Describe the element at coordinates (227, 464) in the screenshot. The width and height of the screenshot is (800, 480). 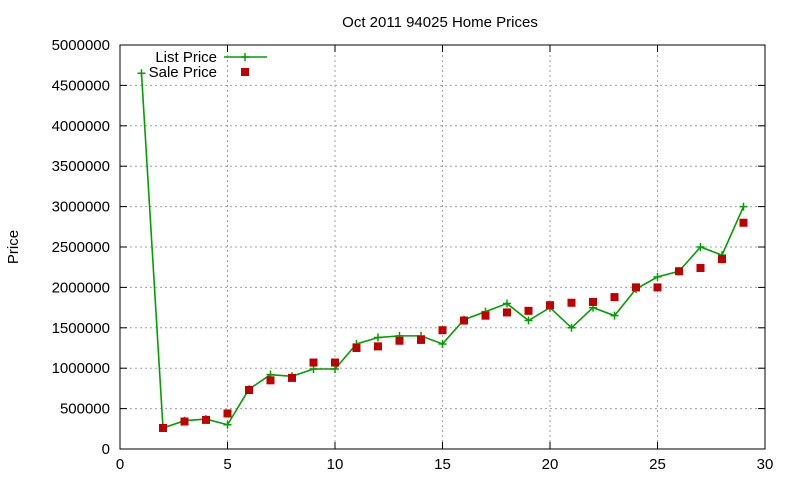
I see `x-tick-label: 5` at that location.